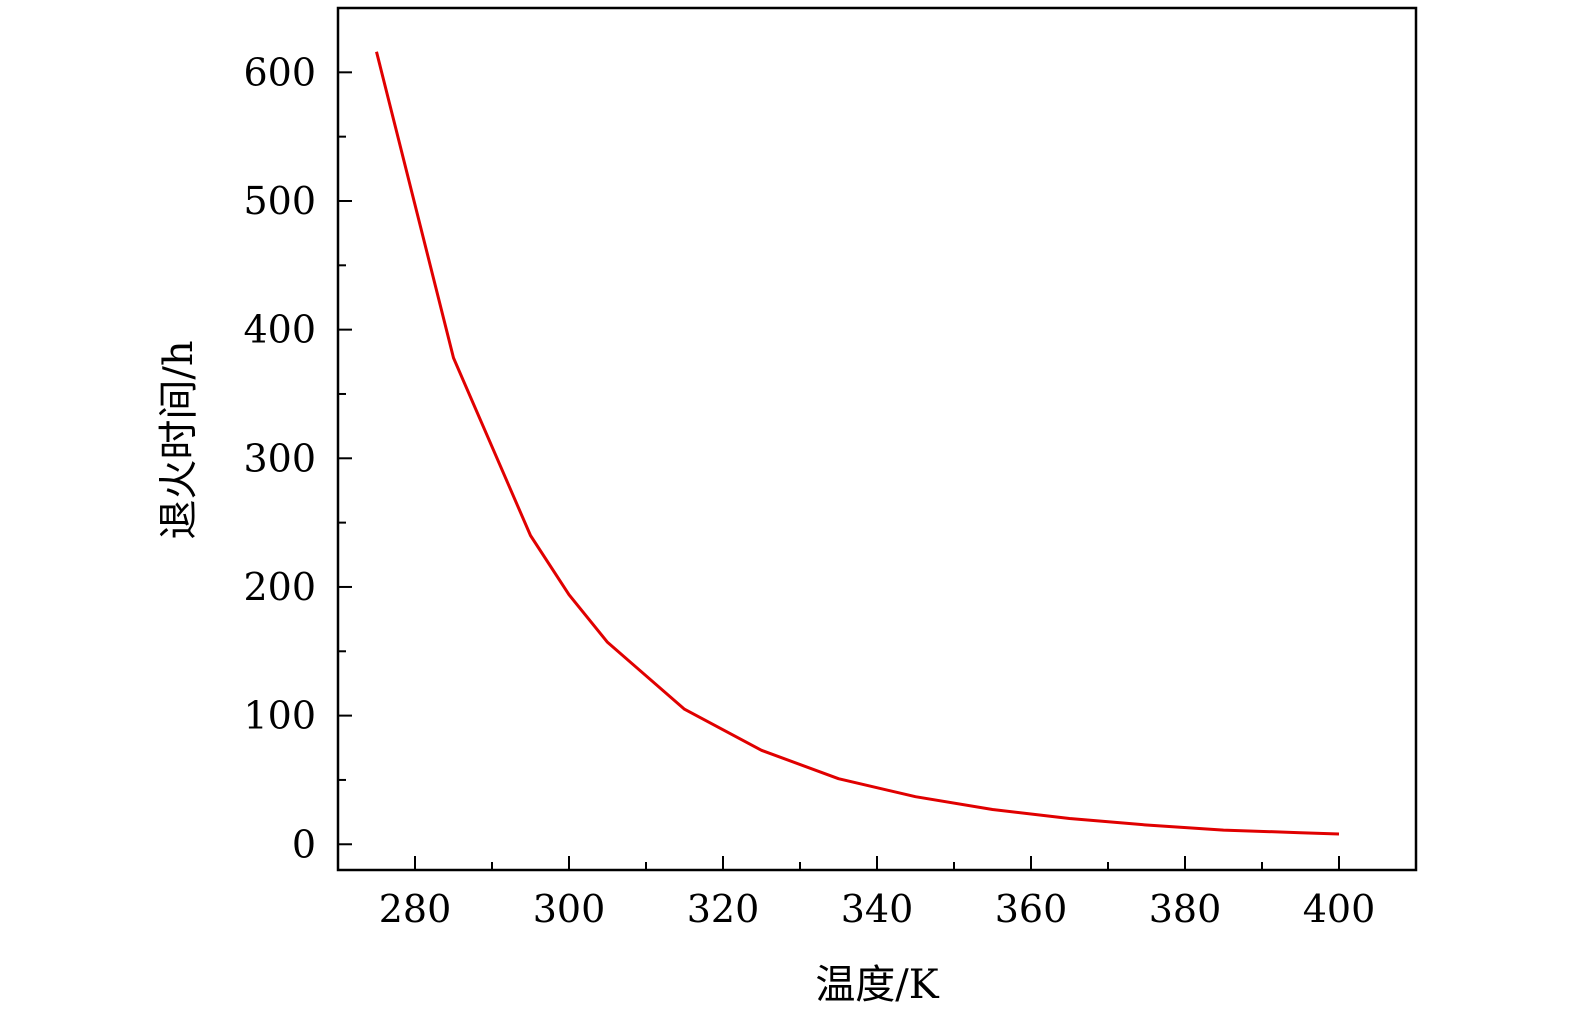 This screenshot has width=1575, height=1024. Describe the element at coordinates (279, 716) in the screenshot. I see `y-tick-label: 100` at that location.